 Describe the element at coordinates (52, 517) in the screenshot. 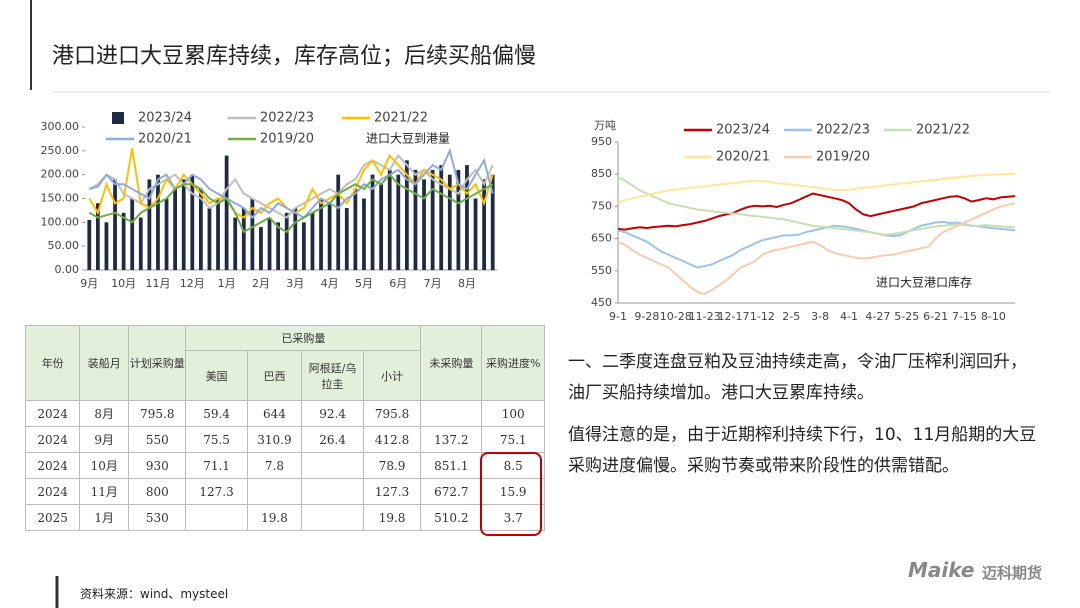

I see `table-cell: 2025` at that location.